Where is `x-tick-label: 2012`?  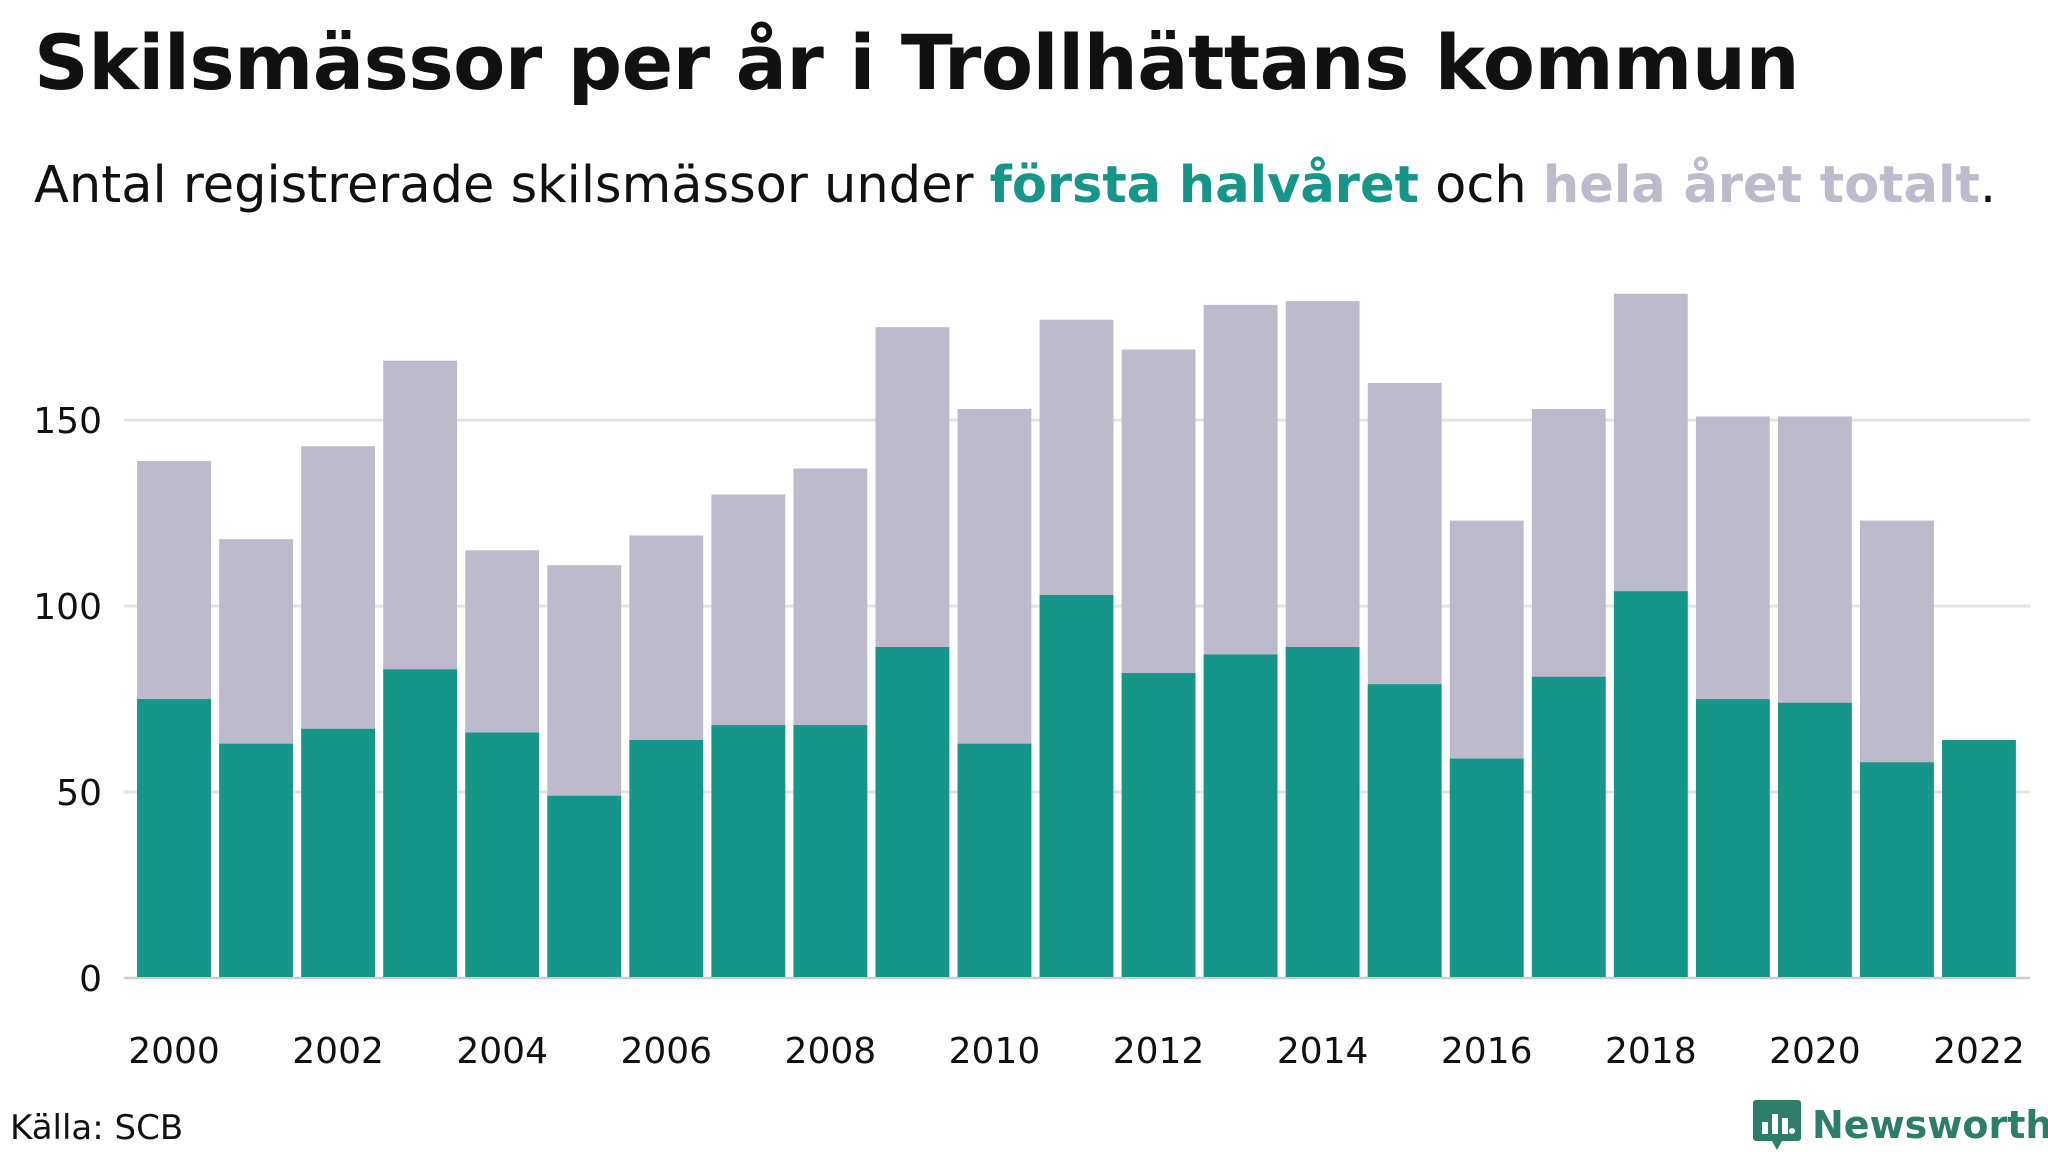 x-tick-label: 2012 is located at coordinates (1159, 1051).